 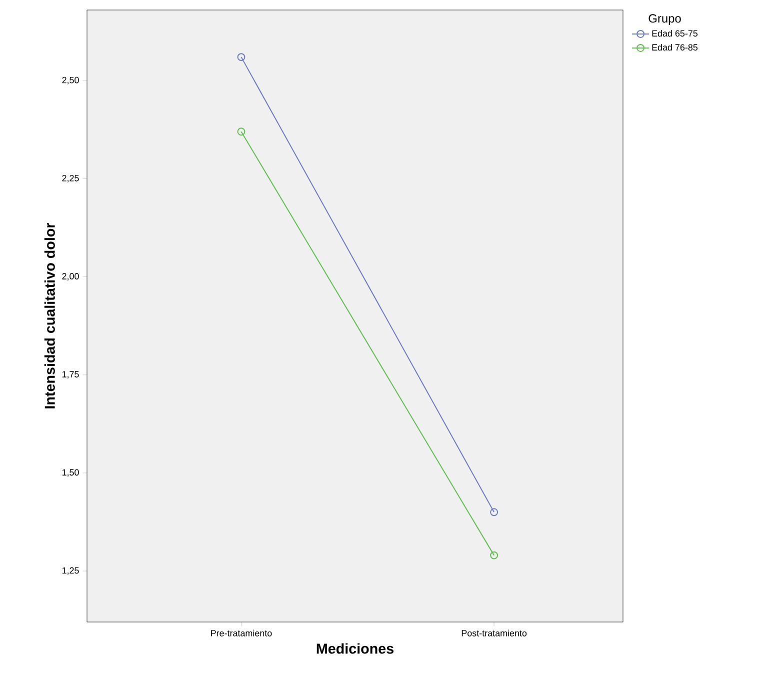 I want to click on y-tick-label: 2,25, so click(x=70, y=178).